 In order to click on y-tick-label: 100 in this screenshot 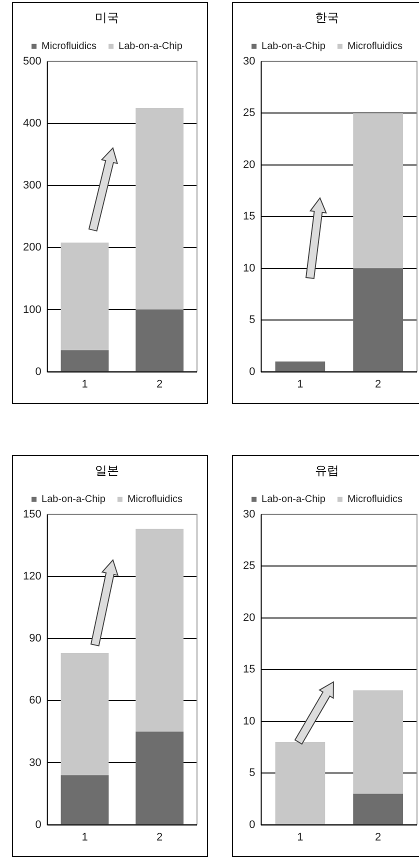, I will do `click(32, 310)`.